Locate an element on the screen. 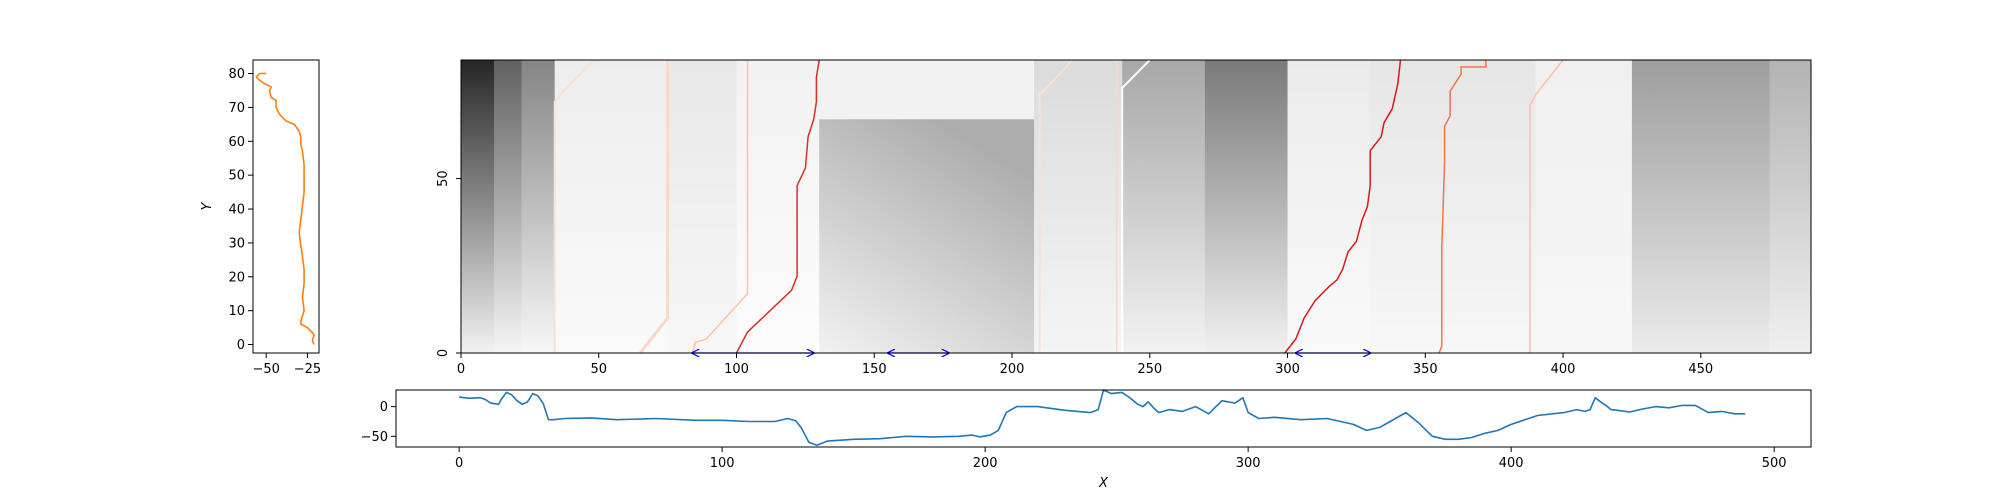 Image resolution: width=2000 pixels, height=500 pixels. y-tick-label: 70 is located at coordinates (236, 108).